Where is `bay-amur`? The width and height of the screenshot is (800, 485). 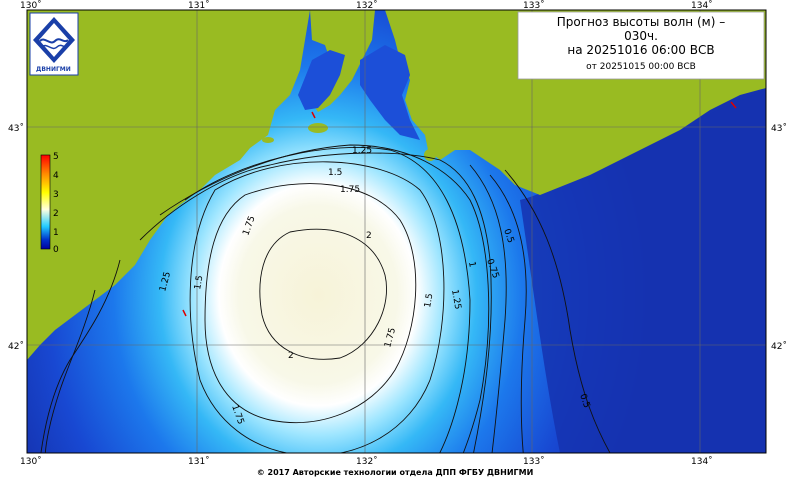 bay-amur is located at coordinates (321, 80).